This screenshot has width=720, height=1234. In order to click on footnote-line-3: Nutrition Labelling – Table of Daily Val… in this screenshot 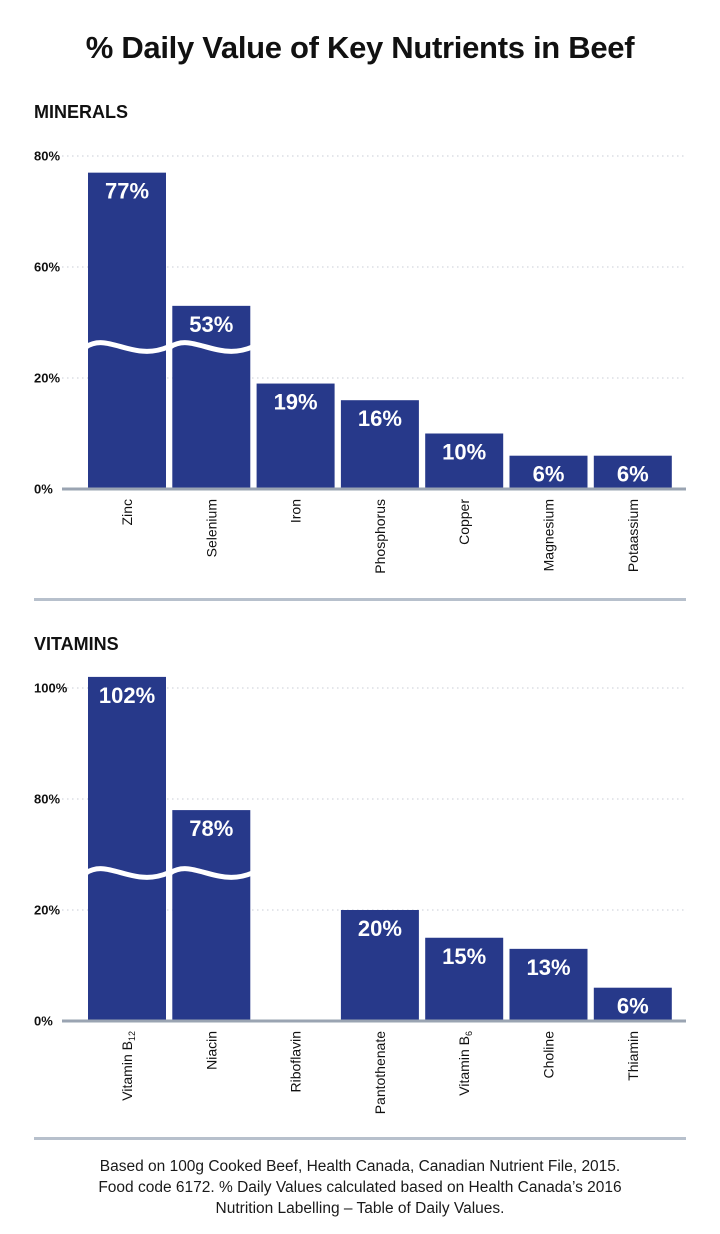, I will do `click(360, 1208)`.